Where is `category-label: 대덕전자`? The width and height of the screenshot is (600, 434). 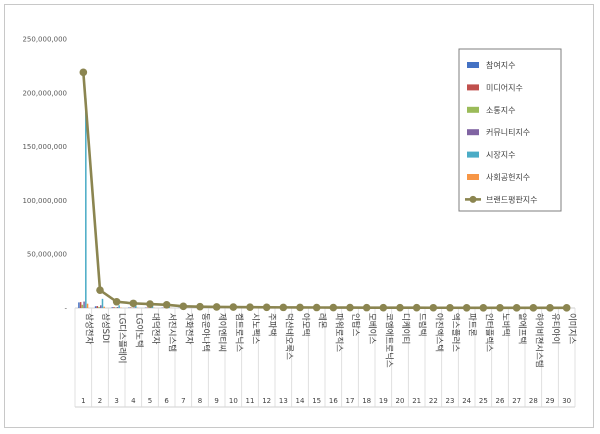 category-label: 대덕전자 is located at coordinates (155, 328).